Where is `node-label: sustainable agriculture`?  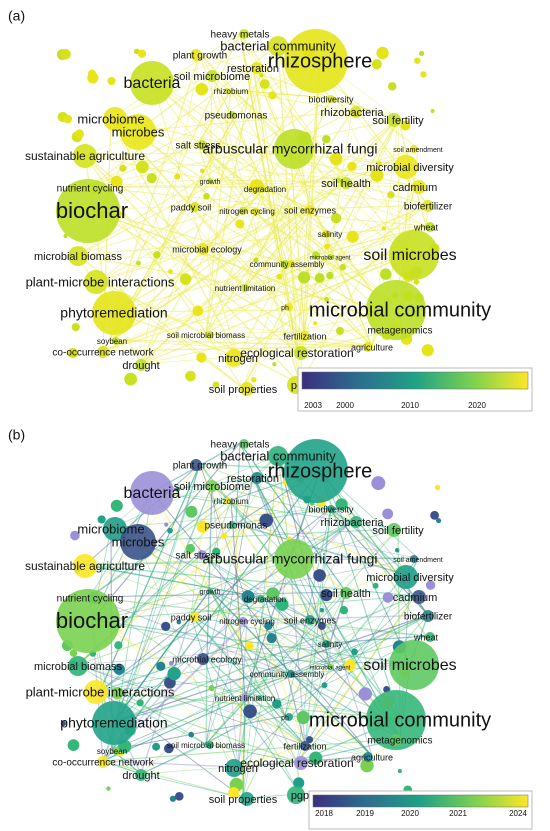 node-label: sustainable agriculture is located at coordinates (85, 566).